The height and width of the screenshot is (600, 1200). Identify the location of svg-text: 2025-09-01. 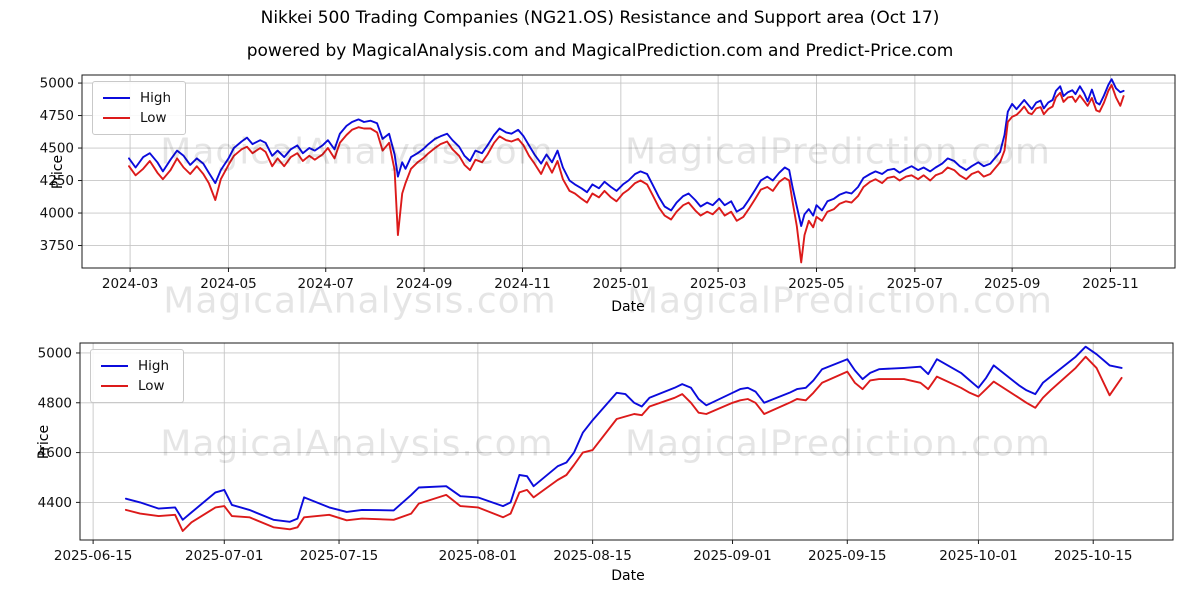
(732, 556).